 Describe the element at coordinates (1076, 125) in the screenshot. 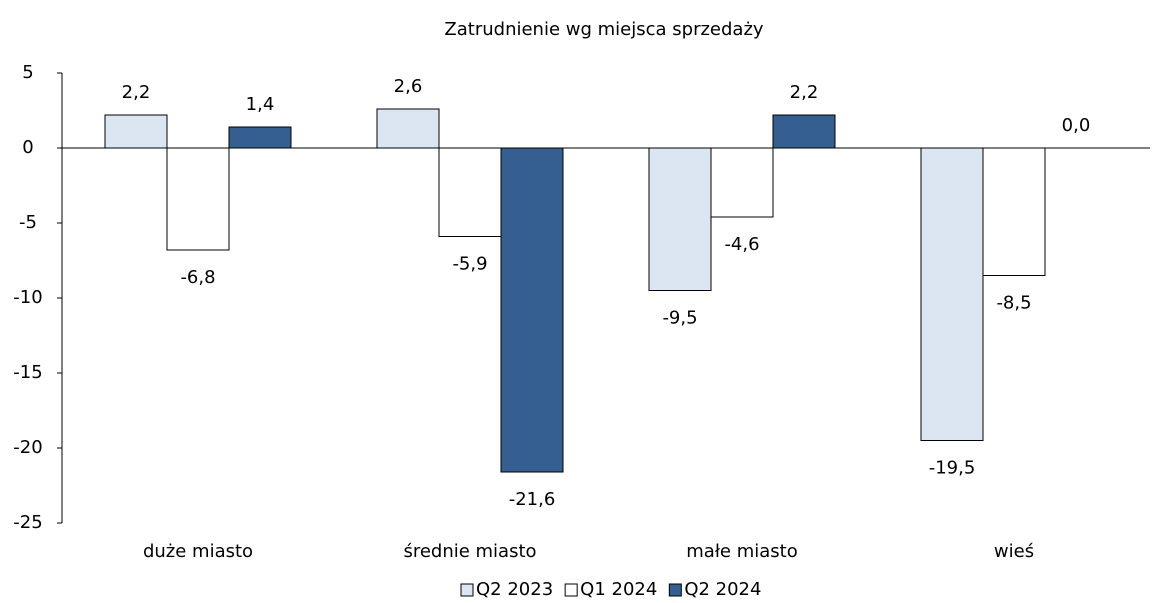

I see `value-label: 0,0` at that location.